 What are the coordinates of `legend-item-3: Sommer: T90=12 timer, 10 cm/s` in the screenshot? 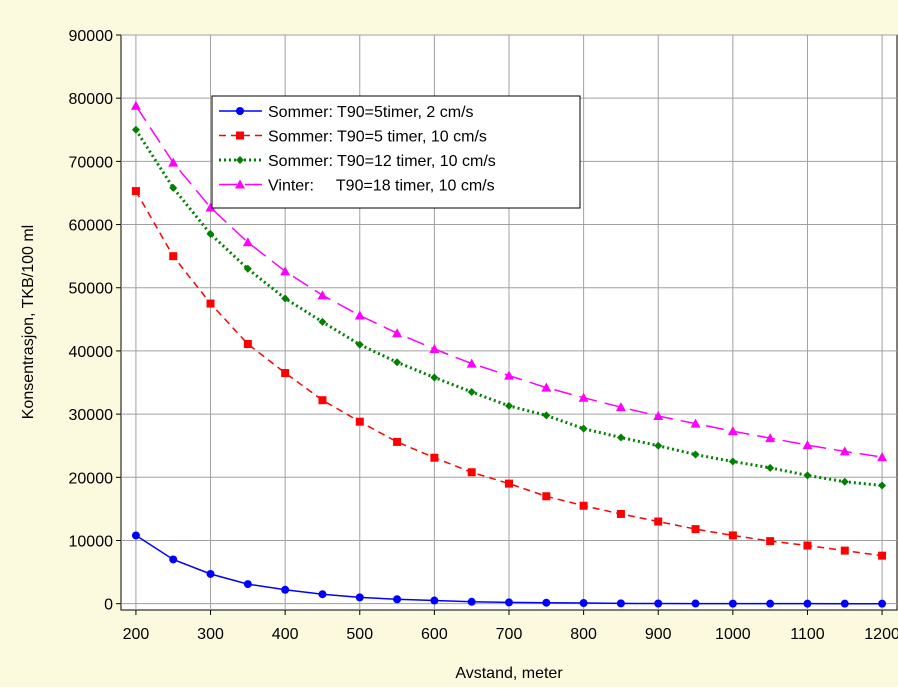 It's located at (357, 161).